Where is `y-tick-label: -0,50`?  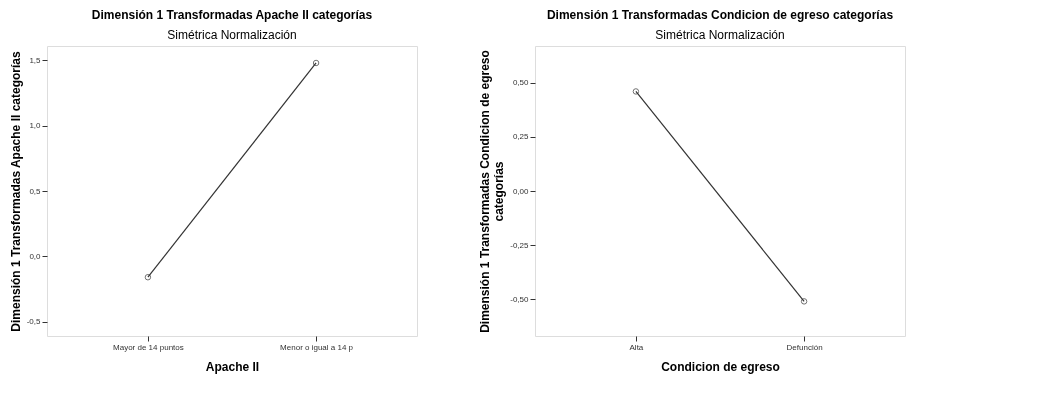 y-tick-label: -0,50 is located at coordinates (520, 299).